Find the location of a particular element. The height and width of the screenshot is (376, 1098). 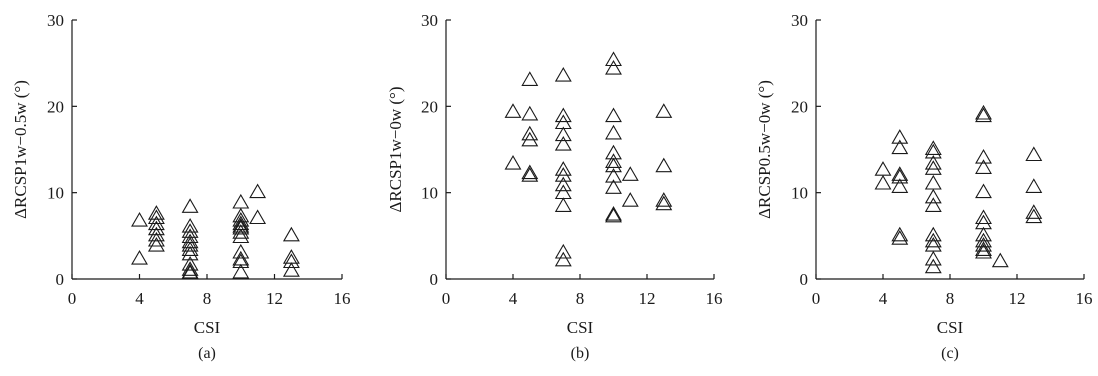

x-tick-label: 0 is located at coordinates (446, 298).